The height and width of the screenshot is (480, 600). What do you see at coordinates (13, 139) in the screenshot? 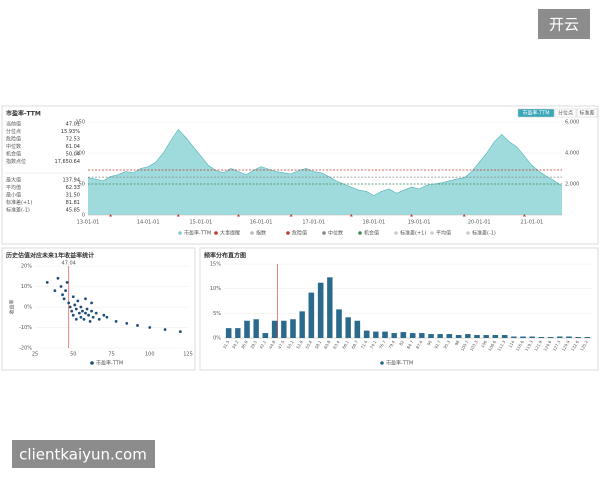
I see `stat-label: 危险值` at bounding box center [13, 139].